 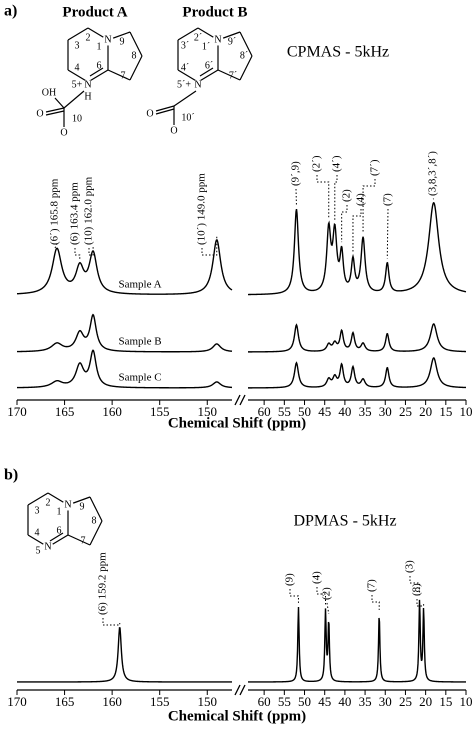 I want to click on x-tick-label: 50, so click(x=304, y=701).